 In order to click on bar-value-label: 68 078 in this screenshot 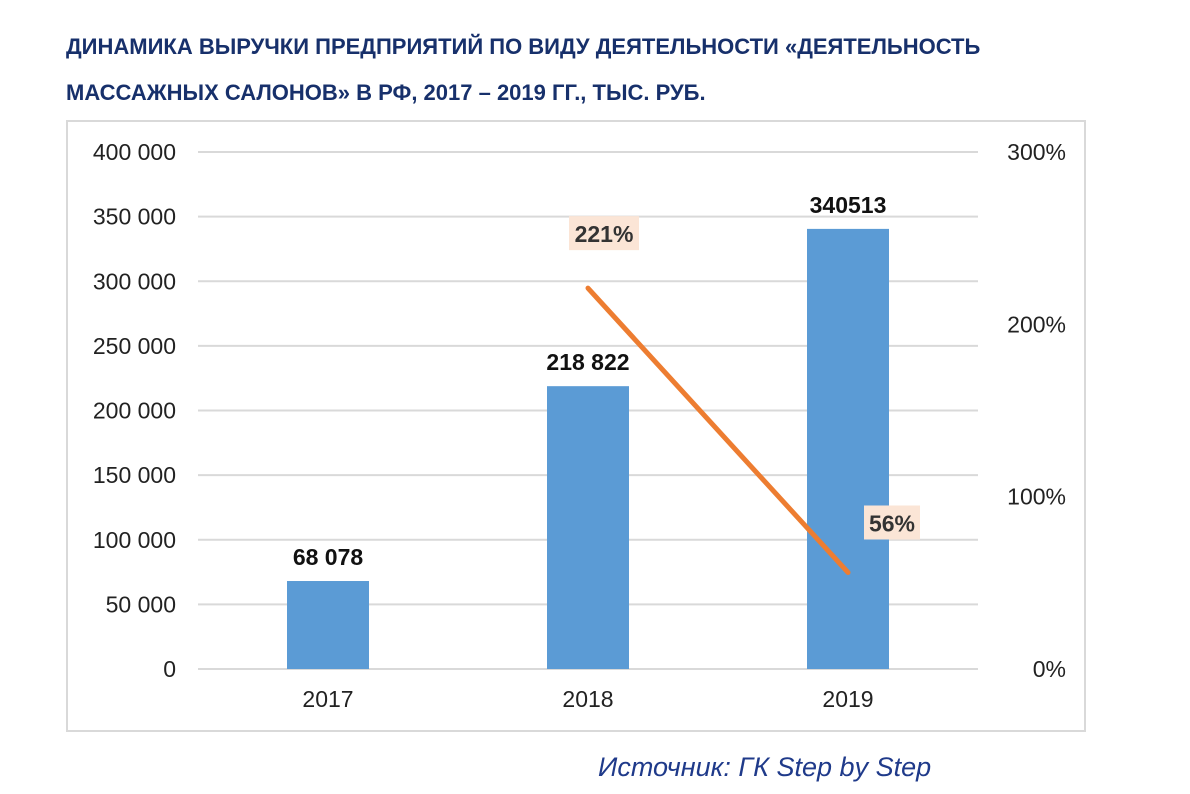, I will do `click(328, 557)`.